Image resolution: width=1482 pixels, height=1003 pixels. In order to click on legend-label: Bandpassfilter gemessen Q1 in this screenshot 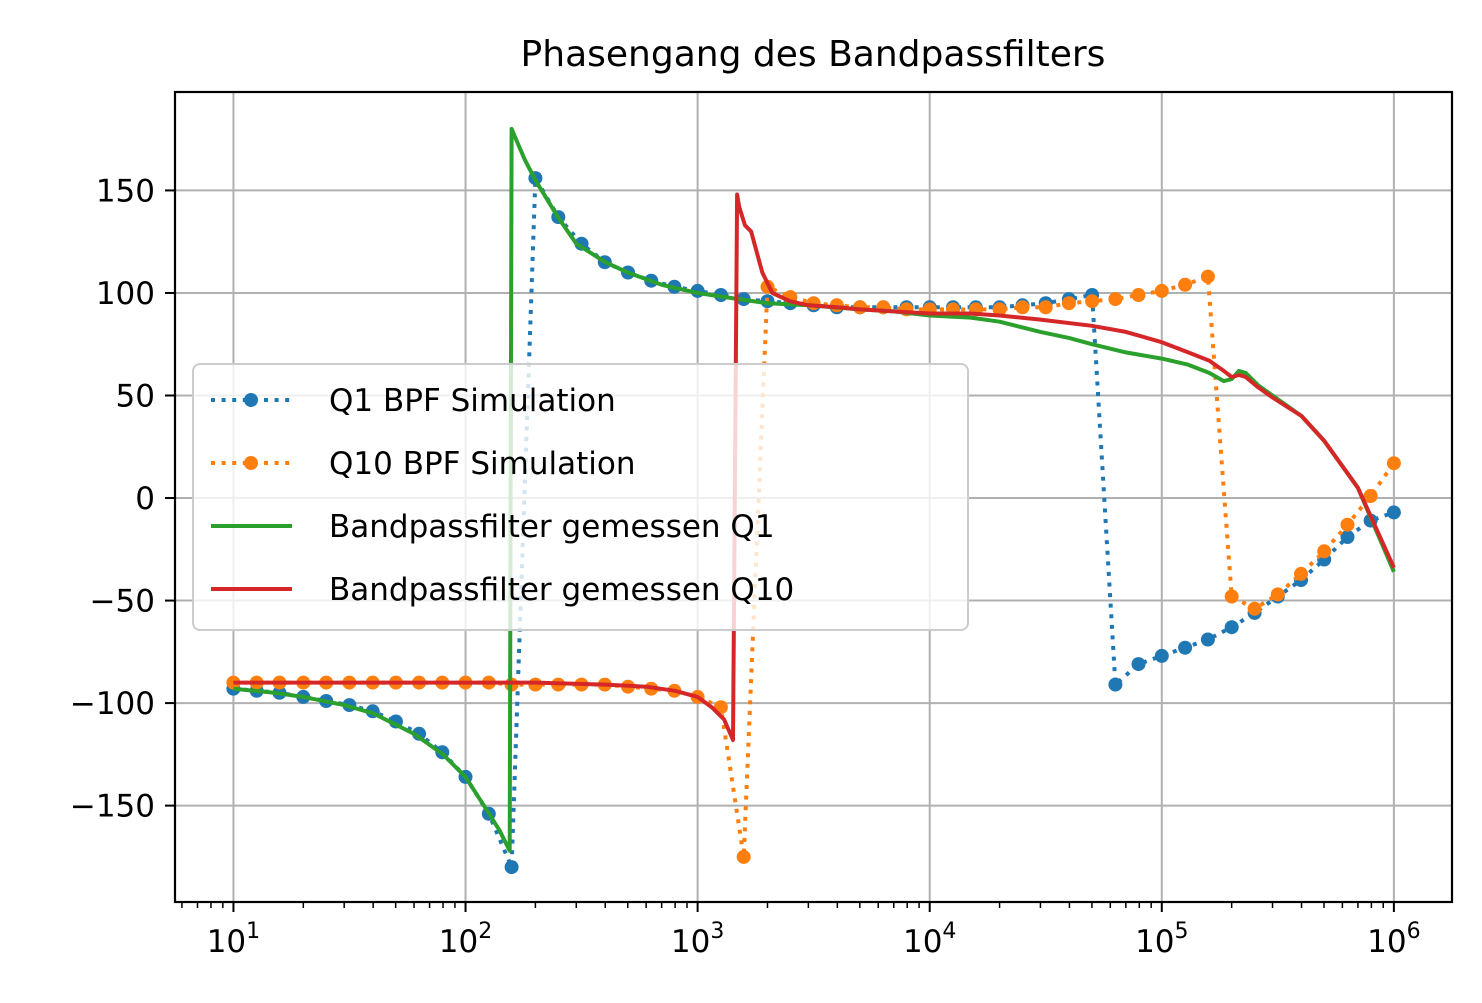, I will do `click(552, 527)`.